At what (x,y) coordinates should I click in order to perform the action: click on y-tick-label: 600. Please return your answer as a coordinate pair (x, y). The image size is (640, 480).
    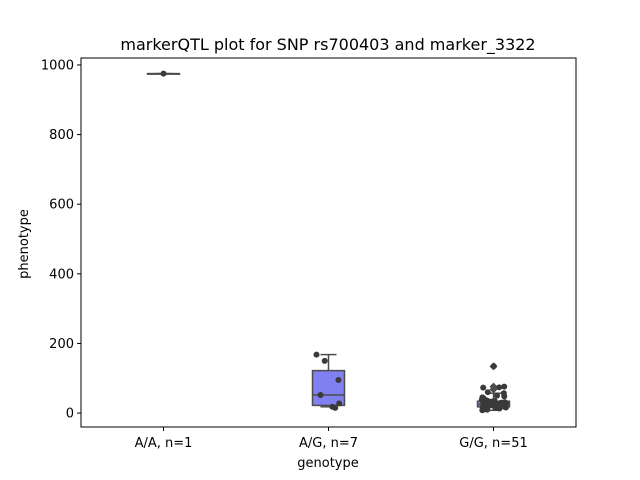
    Looking at the image, I should click on (61, 205).